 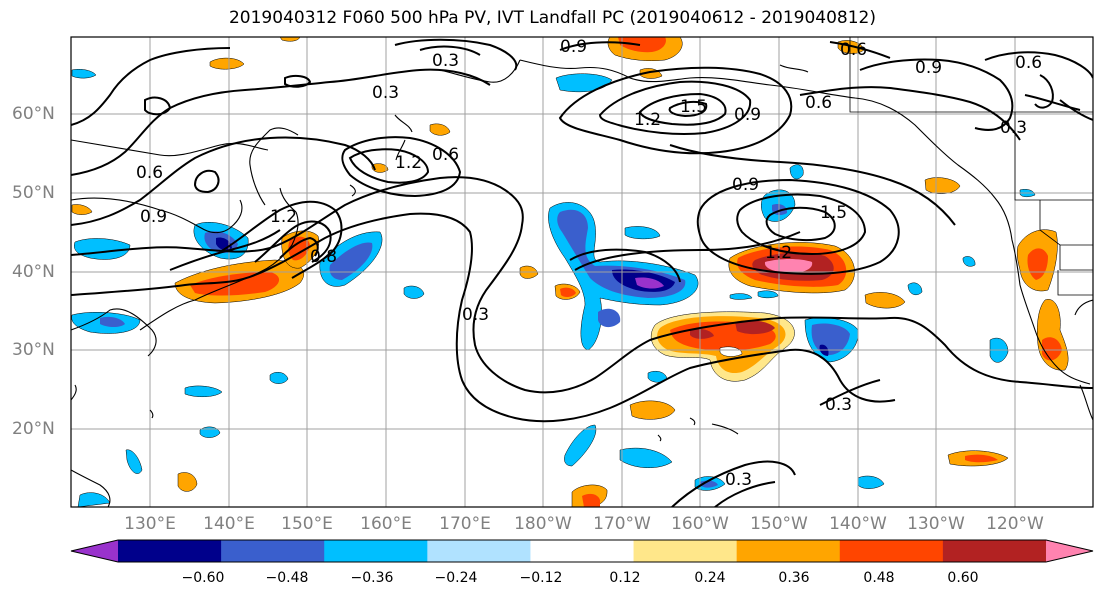 What do you see at coordinates (94, 551) in the screenshot?
I see `colorbar-extend-low` at bounding box center [94, 551].